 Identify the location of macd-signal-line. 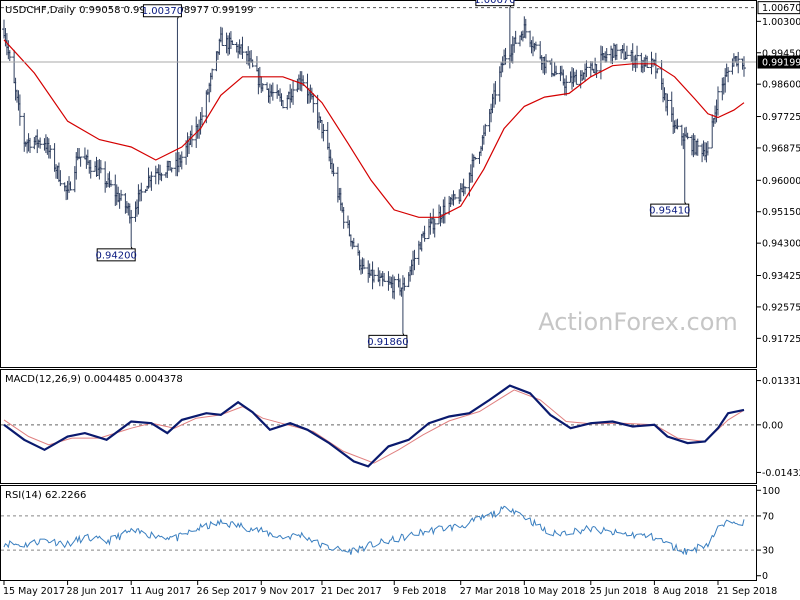
(374, 426).